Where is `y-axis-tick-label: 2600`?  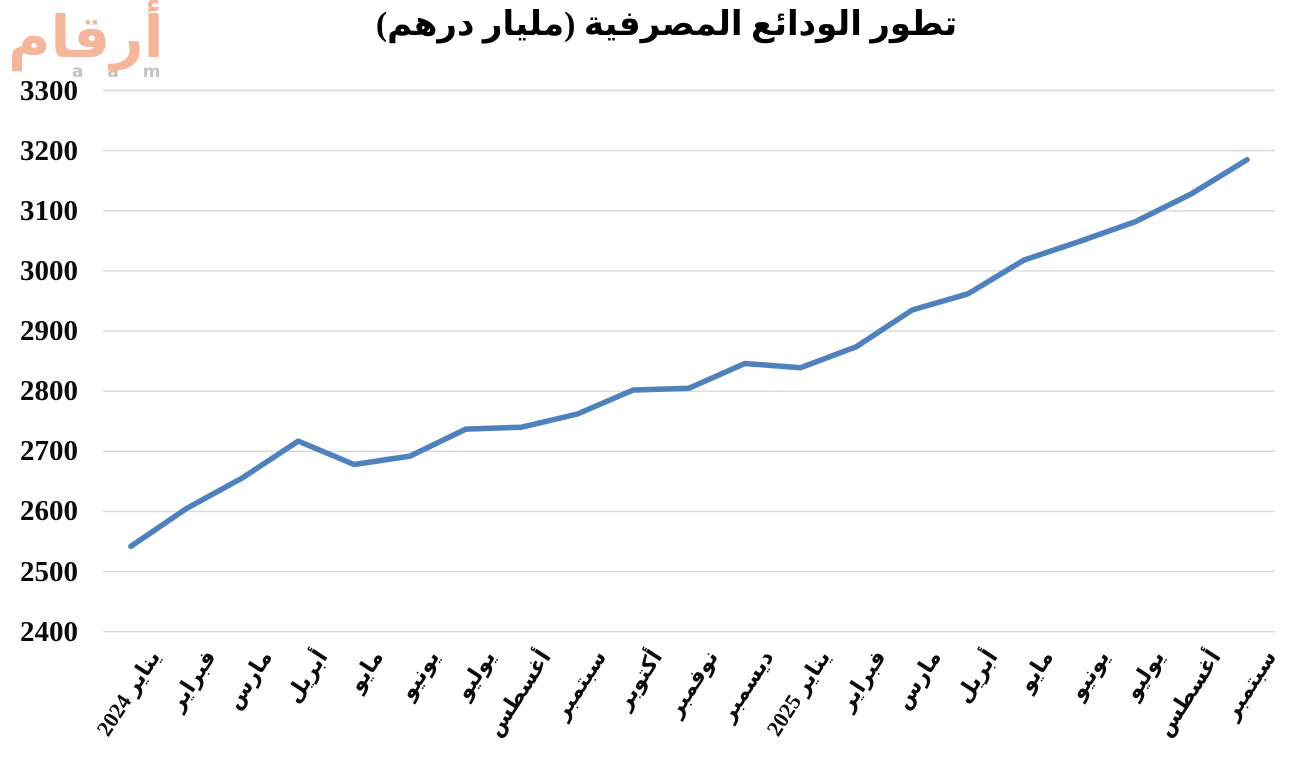 y-axis-tick-label: 2600 is located at coordinates (49, 511).